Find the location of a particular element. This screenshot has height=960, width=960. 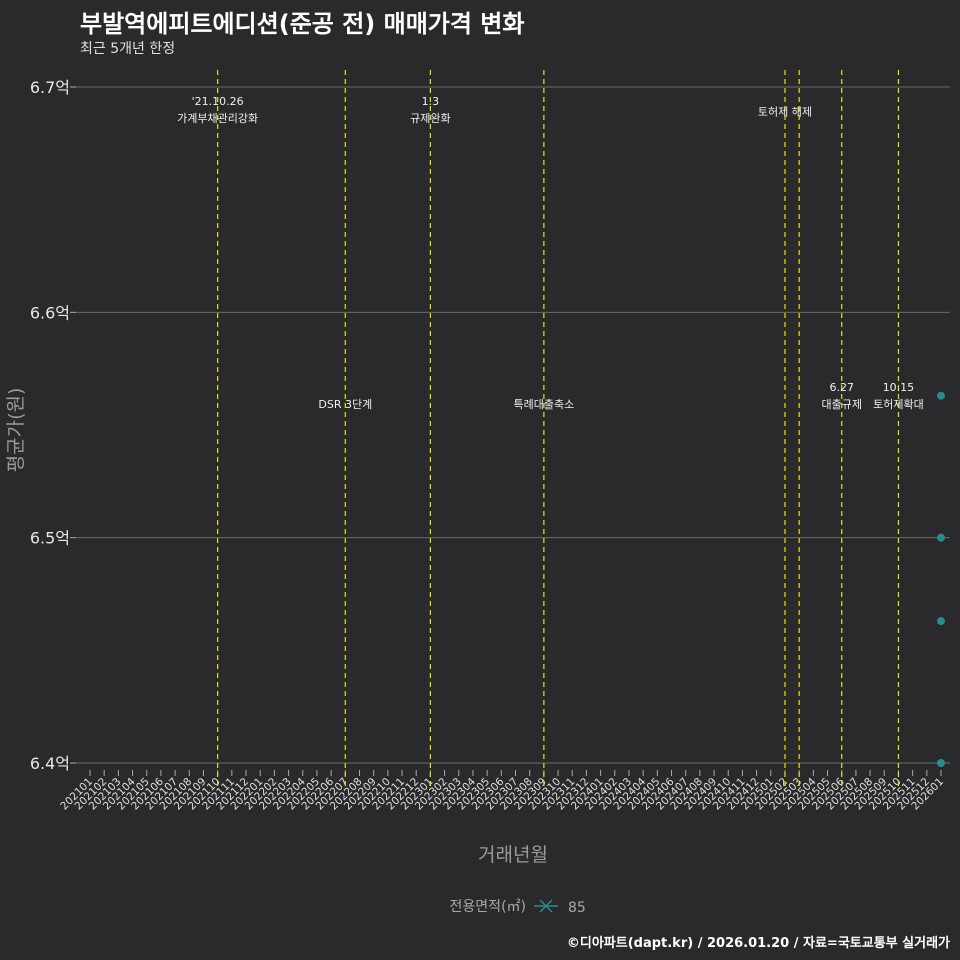

event-name-label: 특례대출축소 is located at coordinates (543, 404).